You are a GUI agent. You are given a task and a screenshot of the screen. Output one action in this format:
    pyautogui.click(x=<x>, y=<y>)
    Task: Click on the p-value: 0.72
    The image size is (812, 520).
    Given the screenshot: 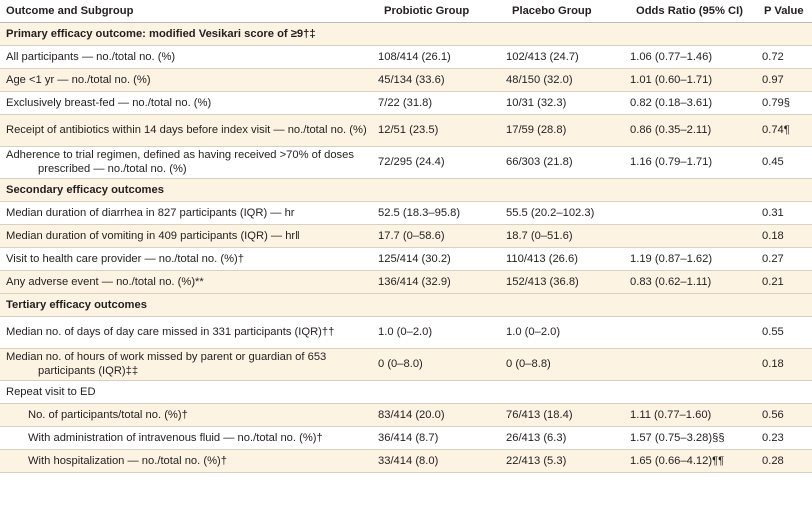 What is the action you would take?
    pyautogui.click(x=785, y=57)
    